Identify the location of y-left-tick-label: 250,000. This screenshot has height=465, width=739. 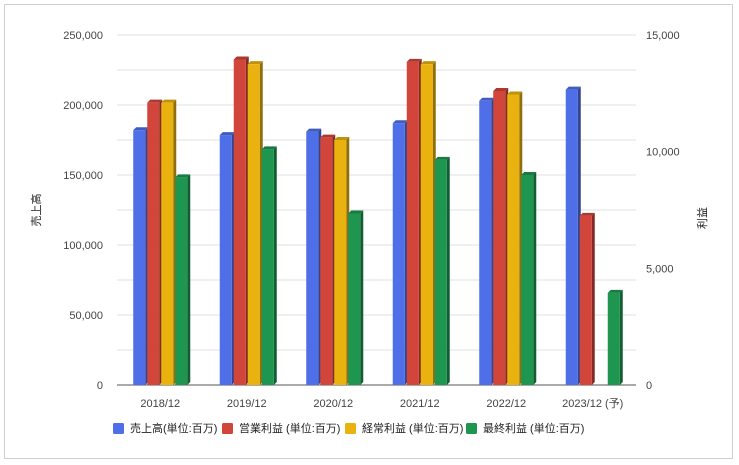
(83, 36).